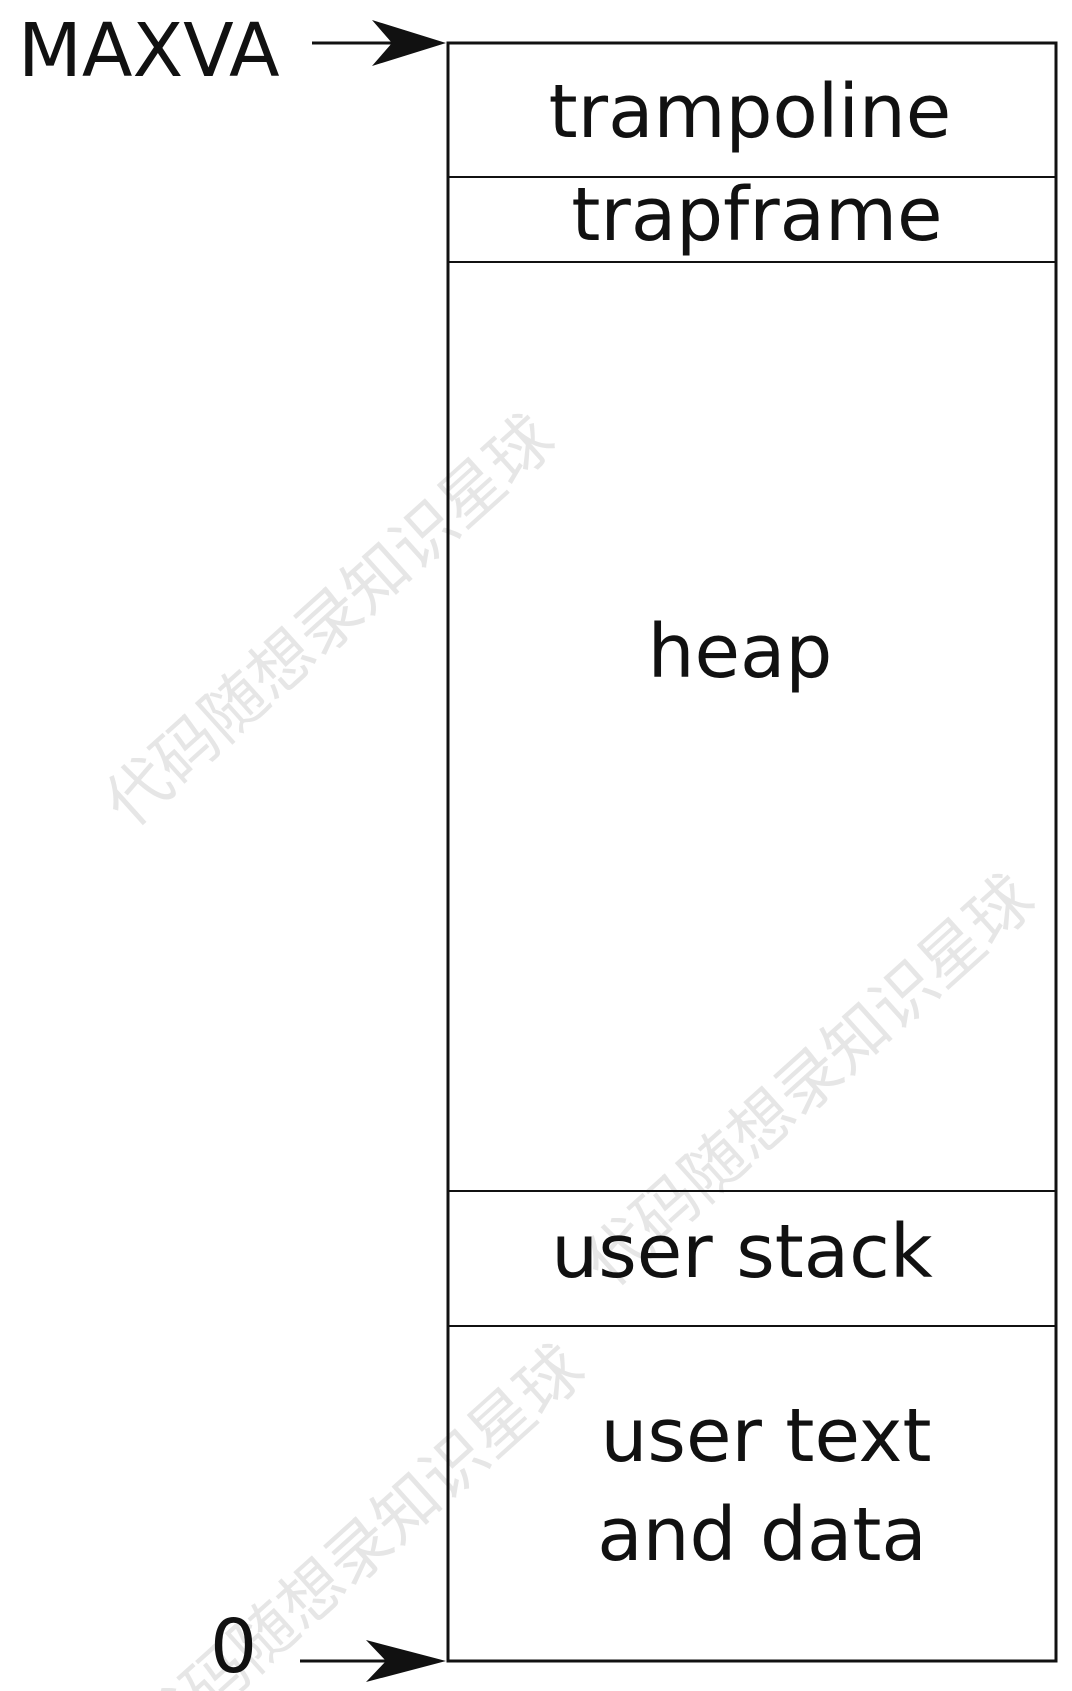 The image size is (1072, 1691). I want to click on segment-user-text-label-line1: user text, so click(766, 1436).